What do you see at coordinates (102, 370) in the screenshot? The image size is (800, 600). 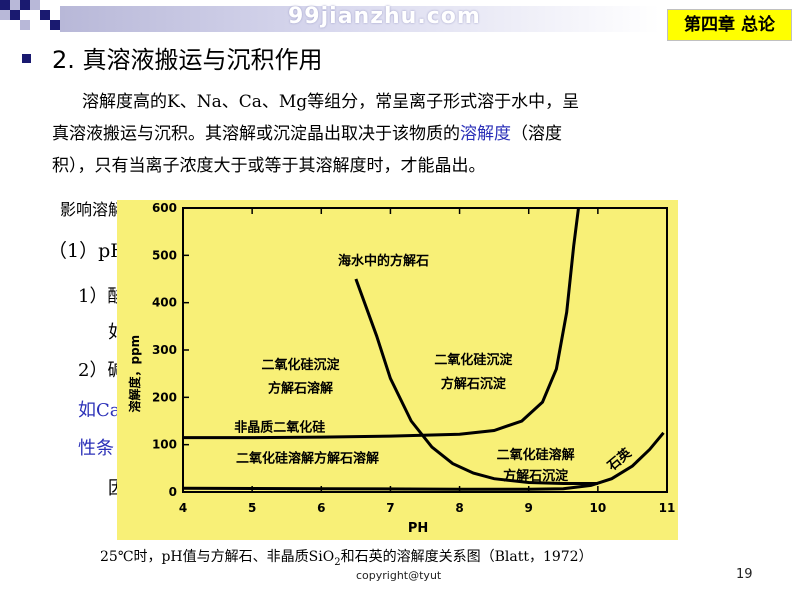 I see `sub-item-2: 2）碱` at bounding box center [102, 370].